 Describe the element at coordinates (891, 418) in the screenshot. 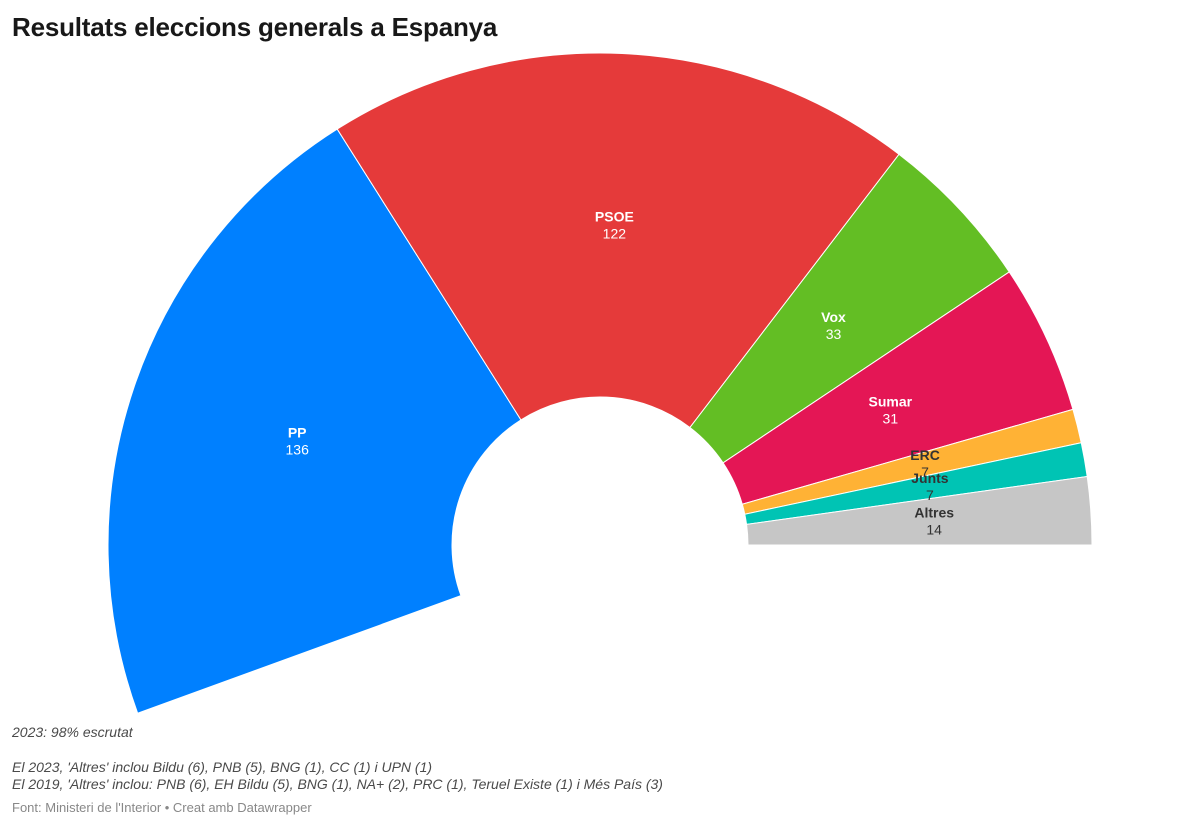

I see `label-value-sumar: 31` at that location.